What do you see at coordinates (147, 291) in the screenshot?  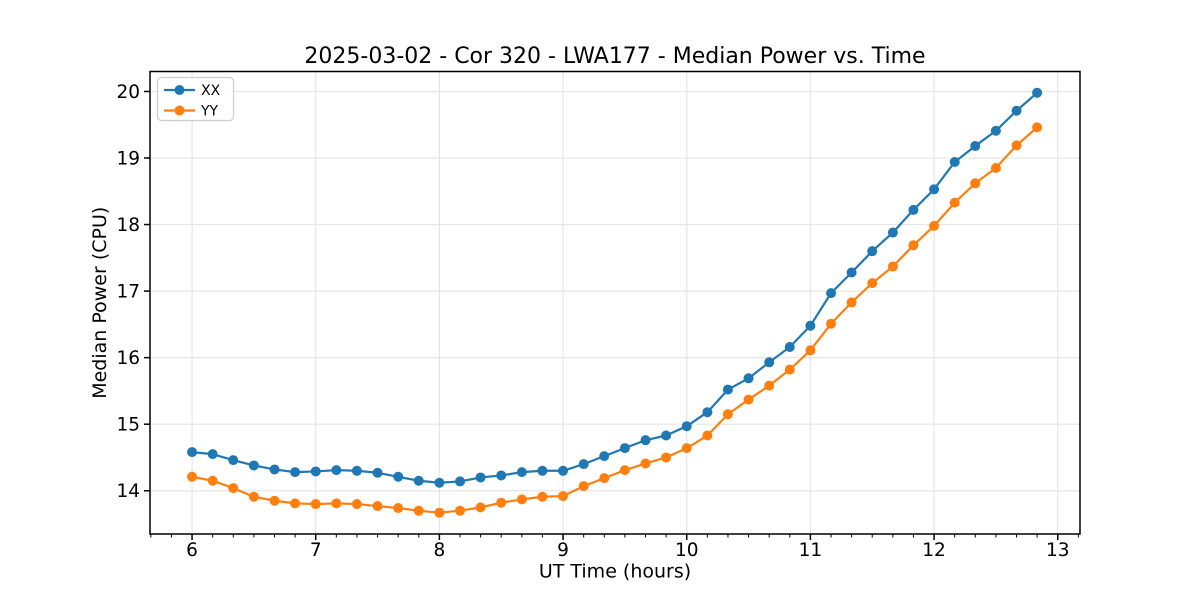 I see `y-major-ticks` at bounding box center [147, 291].